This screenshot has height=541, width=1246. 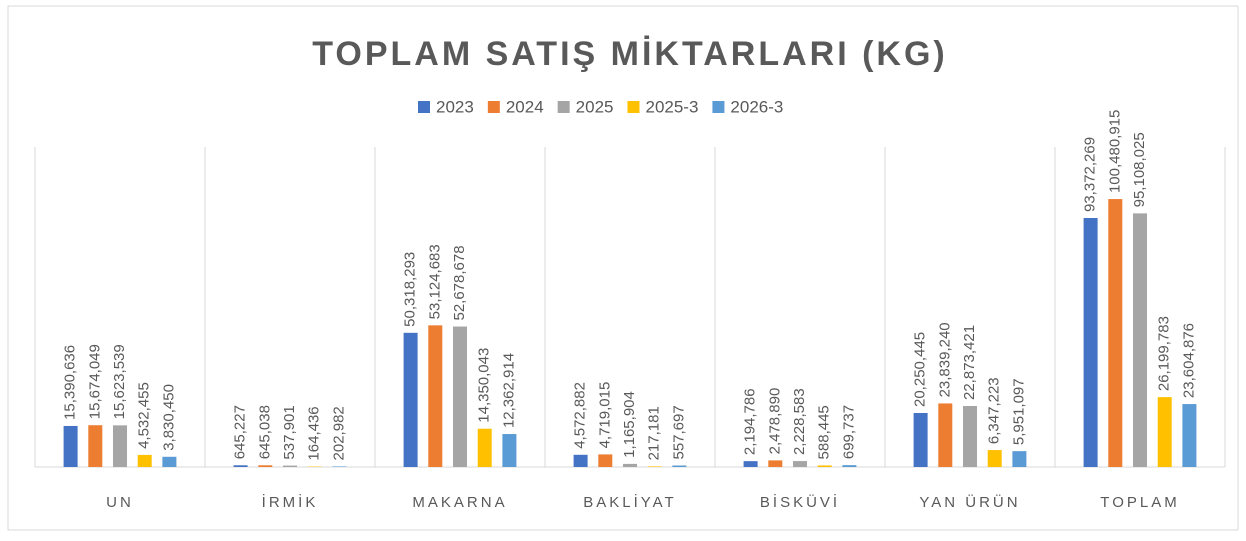 What do you see at coordinates (459, 282) in the screenshot?
I see `data-label: 52,678,678` at bounding box center [459, 282].